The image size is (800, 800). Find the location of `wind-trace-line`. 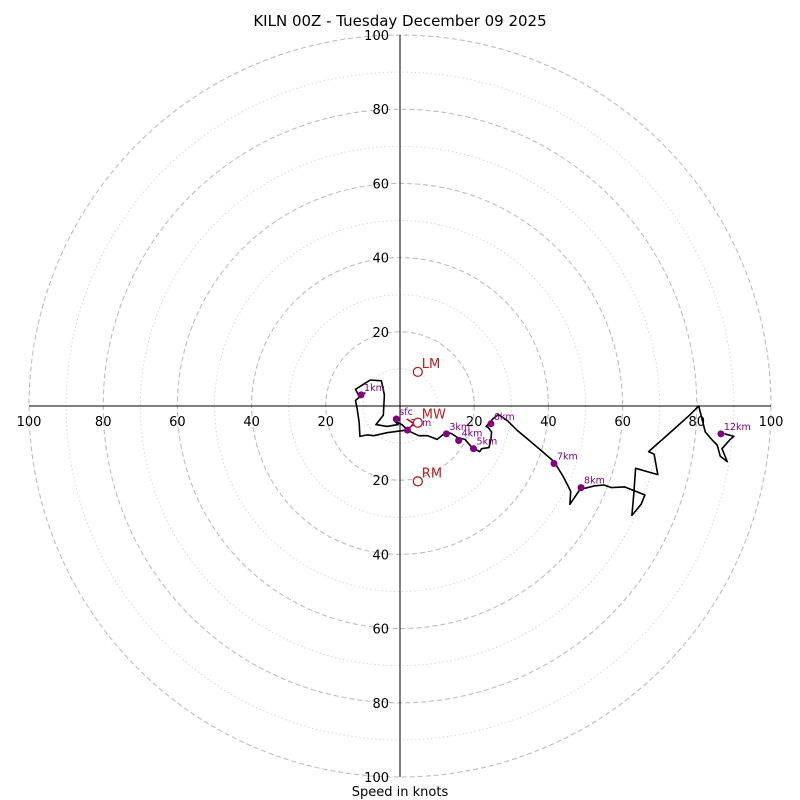

wind-trace-line is located at coordinates (544, 448).